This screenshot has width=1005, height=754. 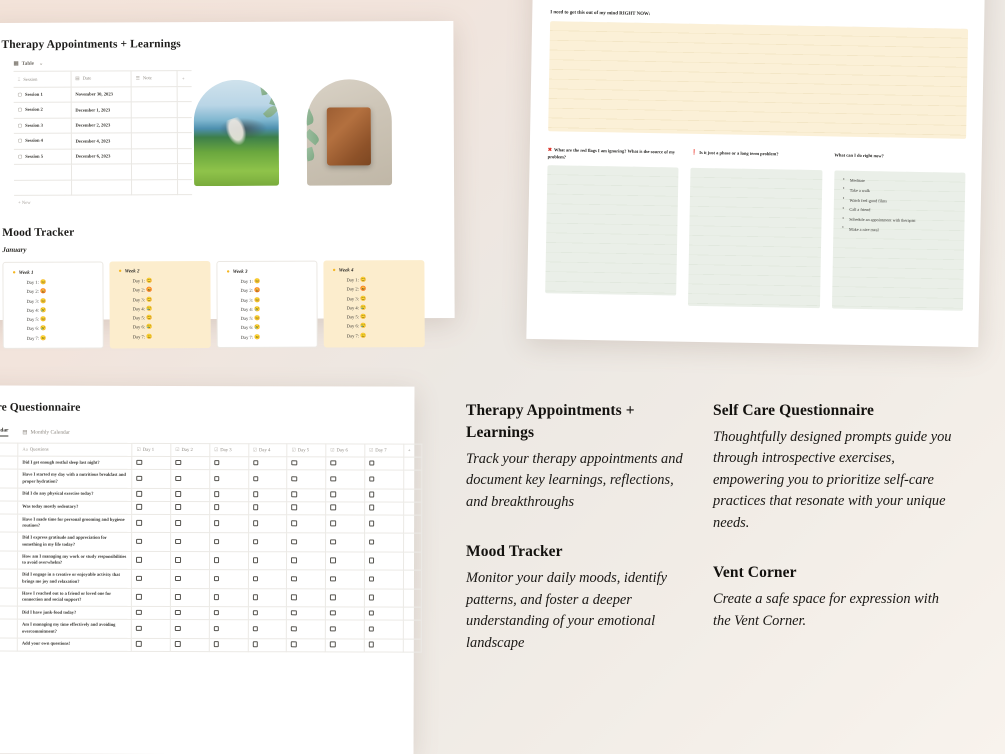 I want to click on column-header-day-6: ☑ Day 6, so click(x=345, y=450).